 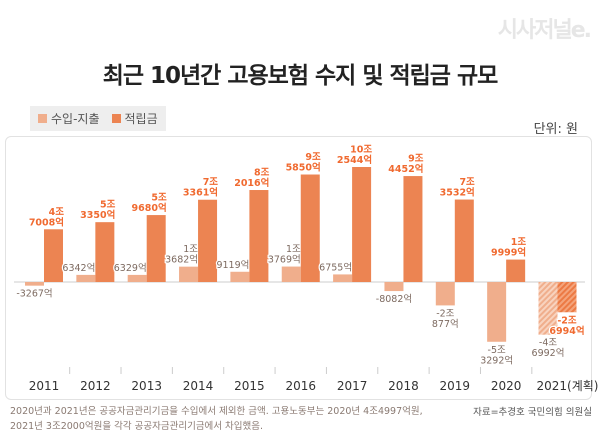 What do you see at coordinates (335, 267) in the screenshot?
I see `data-label: 6755억` at bounding box center [335, 267].